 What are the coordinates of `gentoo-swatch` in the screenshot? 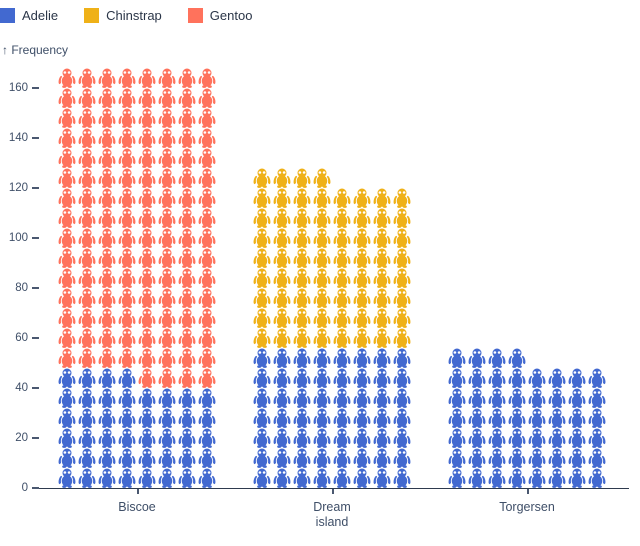 It's located at (195, 15).